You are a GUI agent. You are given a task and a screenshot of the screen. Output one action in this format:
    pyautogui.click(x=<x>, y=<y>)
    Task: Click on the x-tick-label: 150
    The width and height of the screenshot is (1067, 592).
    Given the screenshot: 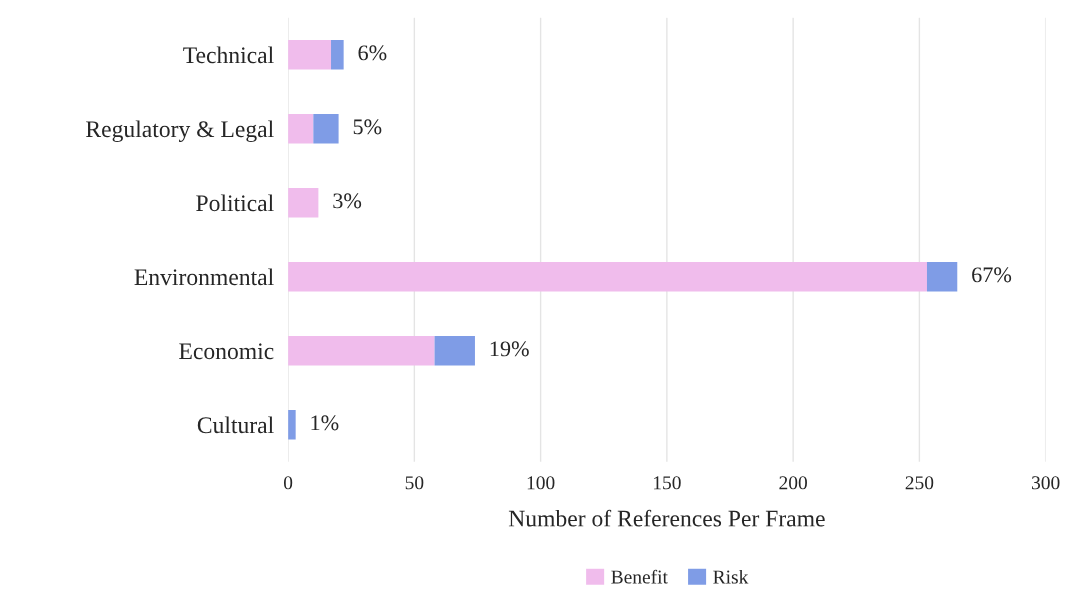 What is the action you would take?
    pyautogui.click(x=667, y=483)
    